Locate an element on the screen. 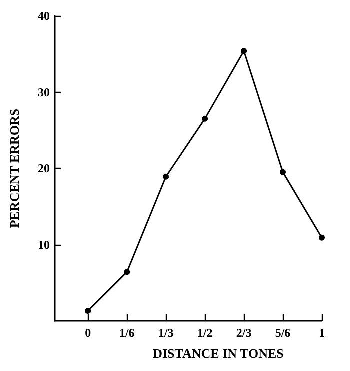 Image resolution: width=350 pixels, height=371 pixels. y-tick-label: 10 is located at coordinates (44, 245).